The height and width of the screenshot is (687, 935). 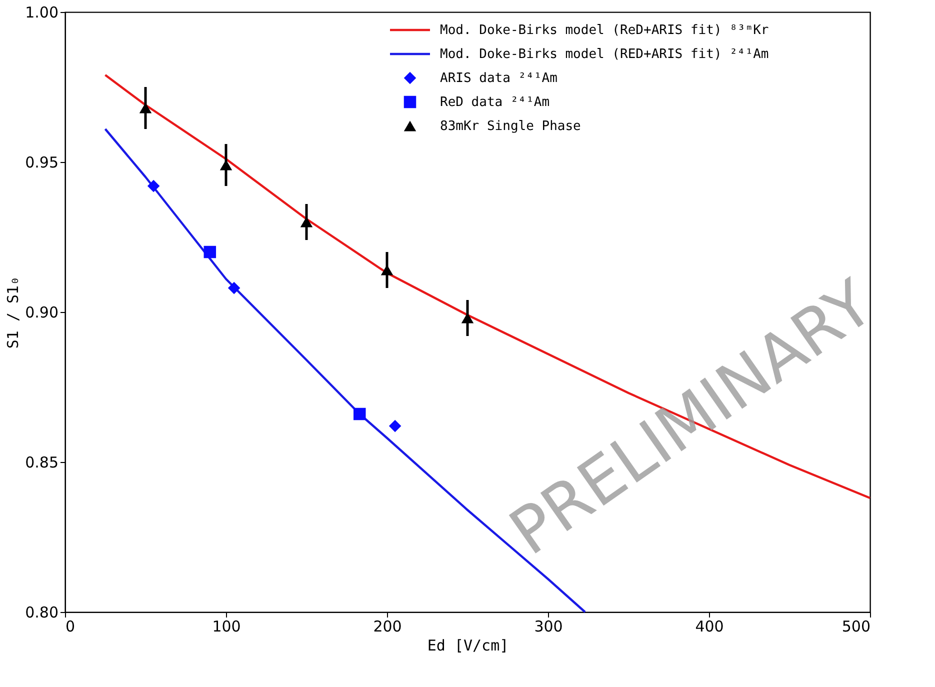 What do you see at coordinates (495, 102) in the screenshot?
I see `legend-label: ReD data ²⁴¹Am` at bounding box center [495, 102].